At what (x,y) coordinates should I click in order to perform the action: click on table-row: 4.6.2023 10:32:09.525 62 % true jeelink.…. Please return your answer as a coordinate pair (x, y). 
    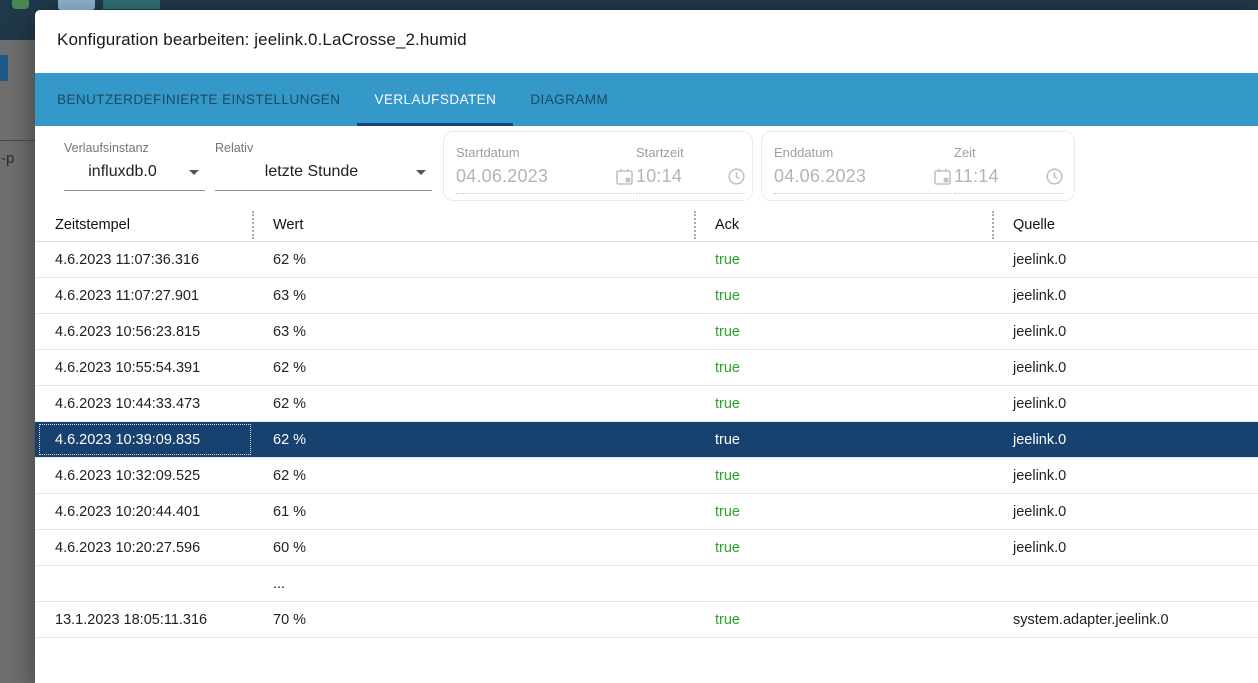
    Looking at the image, I should click on (646, 476).